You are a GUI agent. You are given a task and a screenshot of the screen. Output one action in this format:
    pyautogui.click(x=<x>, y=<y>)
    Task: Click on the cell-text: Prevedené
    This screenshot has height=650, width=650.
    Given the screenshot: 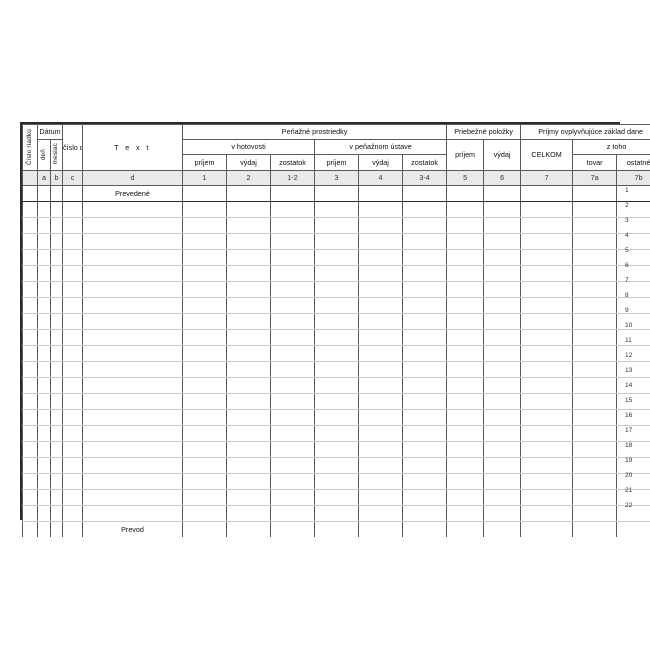 What is the action you would take?
    pyautogui.click(x=133, y=193)
    